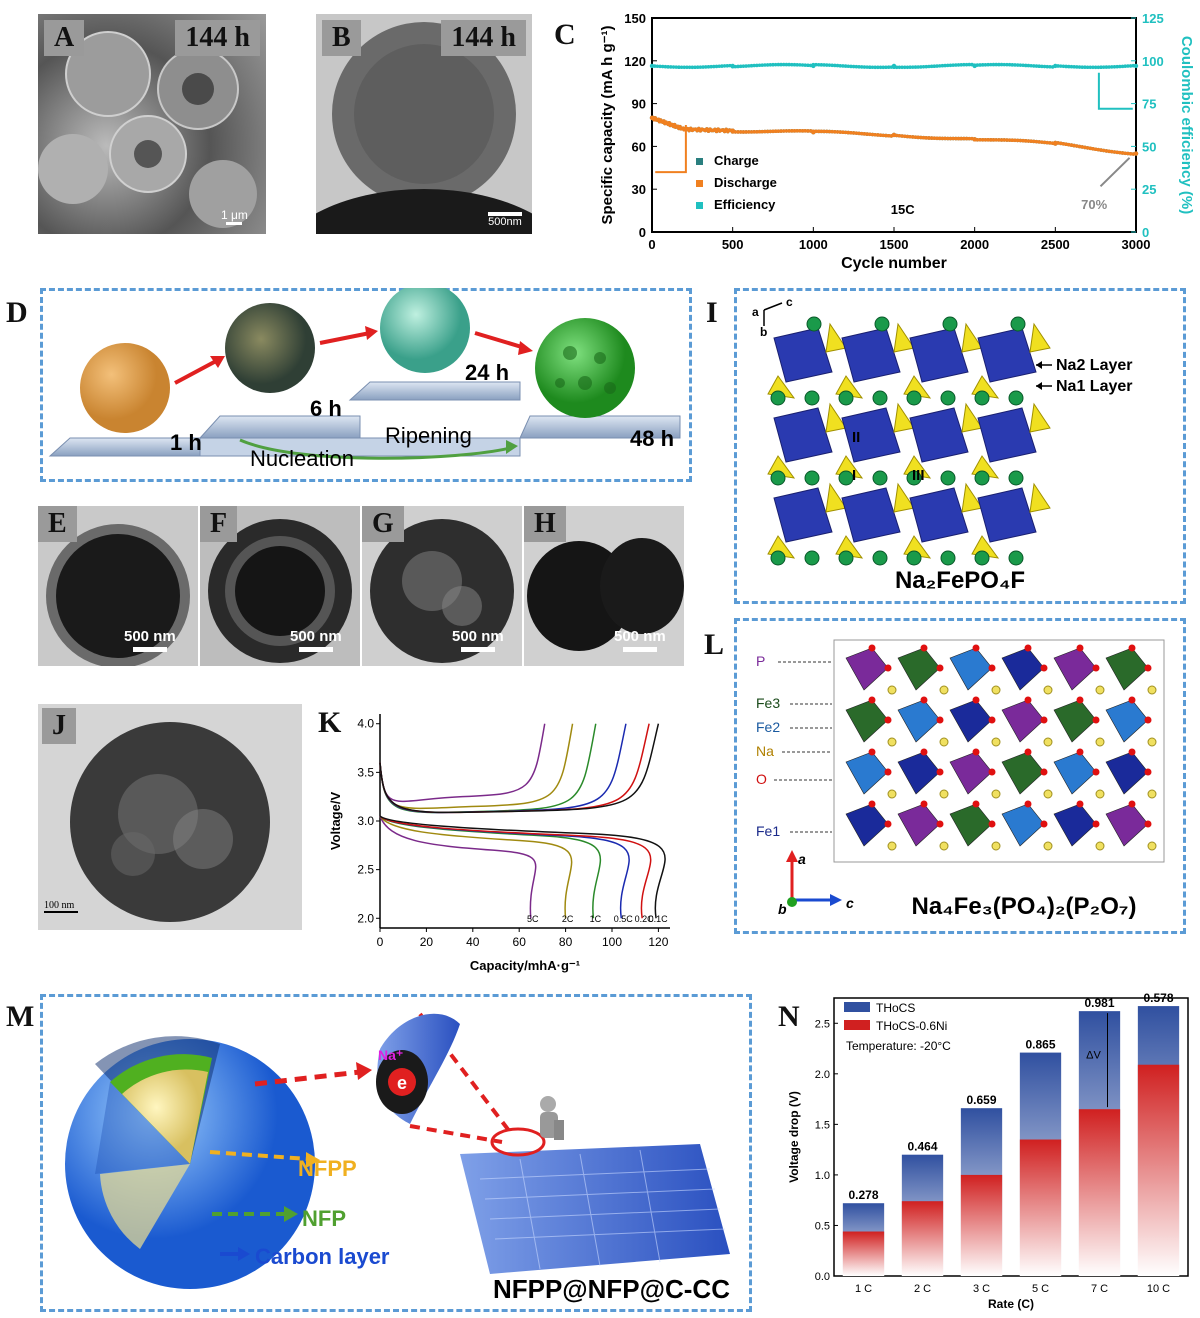 The height and width of the screenshot is (1318, 1200). I want to click on k-ytick-label: 2.5, so click(365, 870).